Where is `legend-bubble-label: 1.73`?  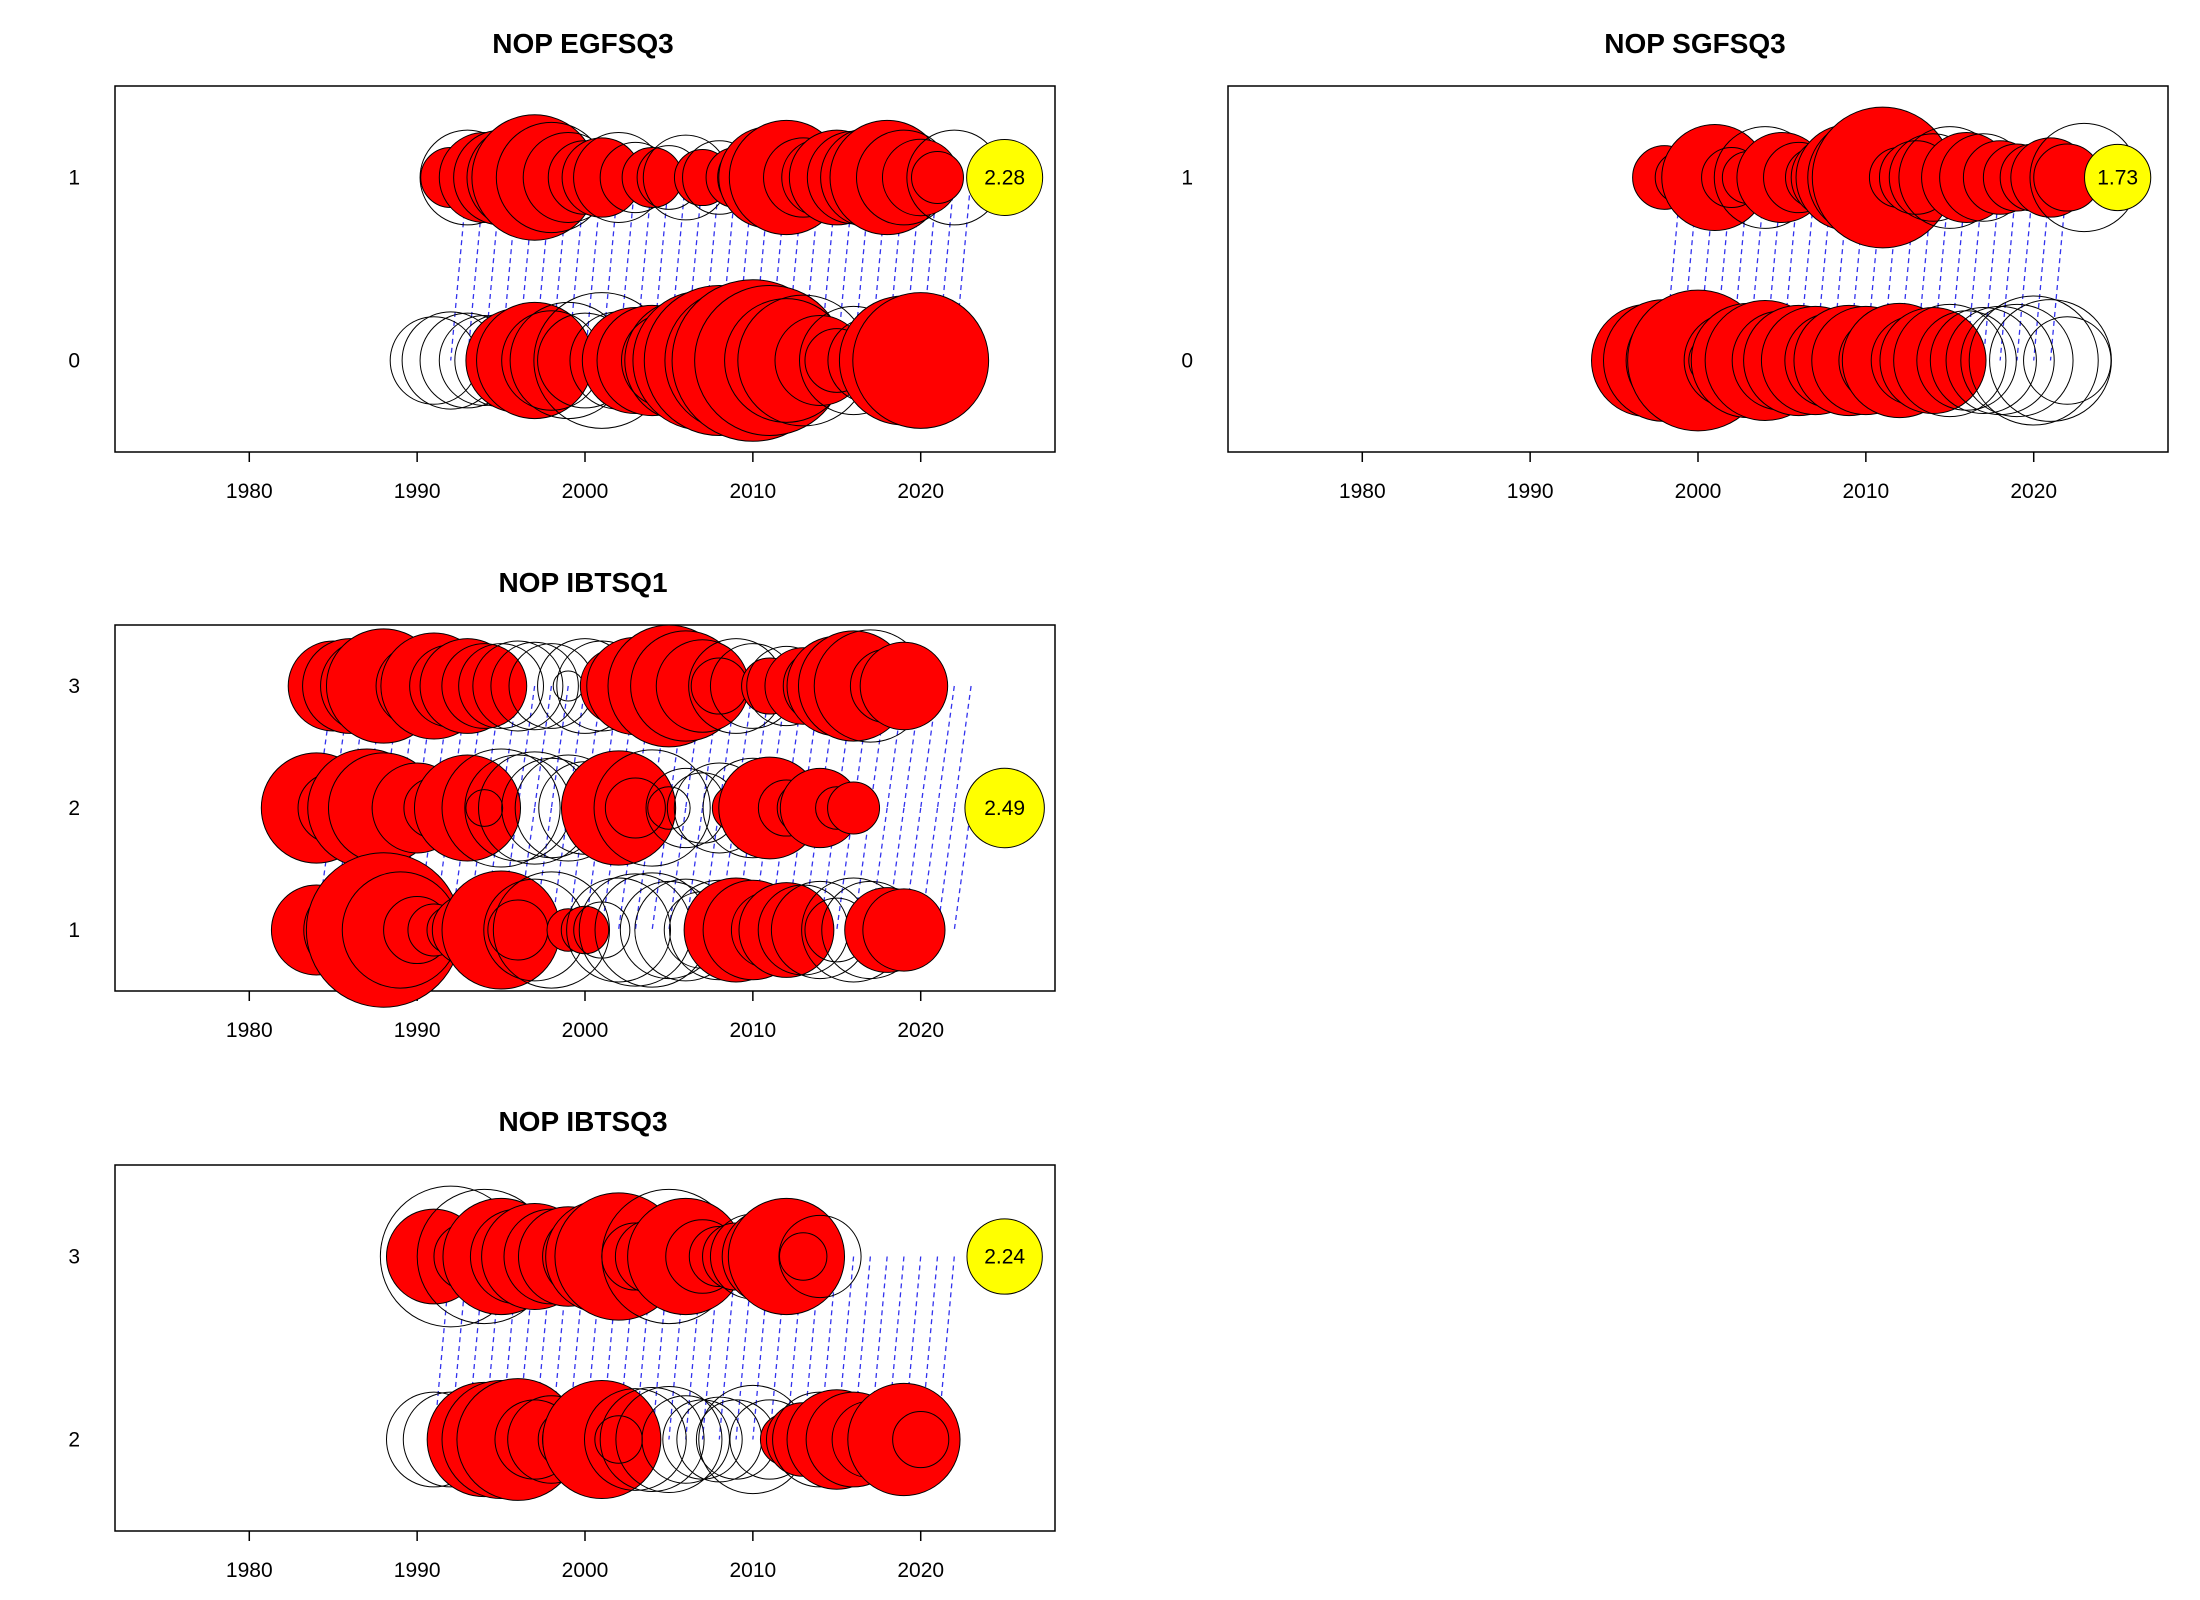
legend-bubble-label: 1.73 is located at coordinates (2117, 178).